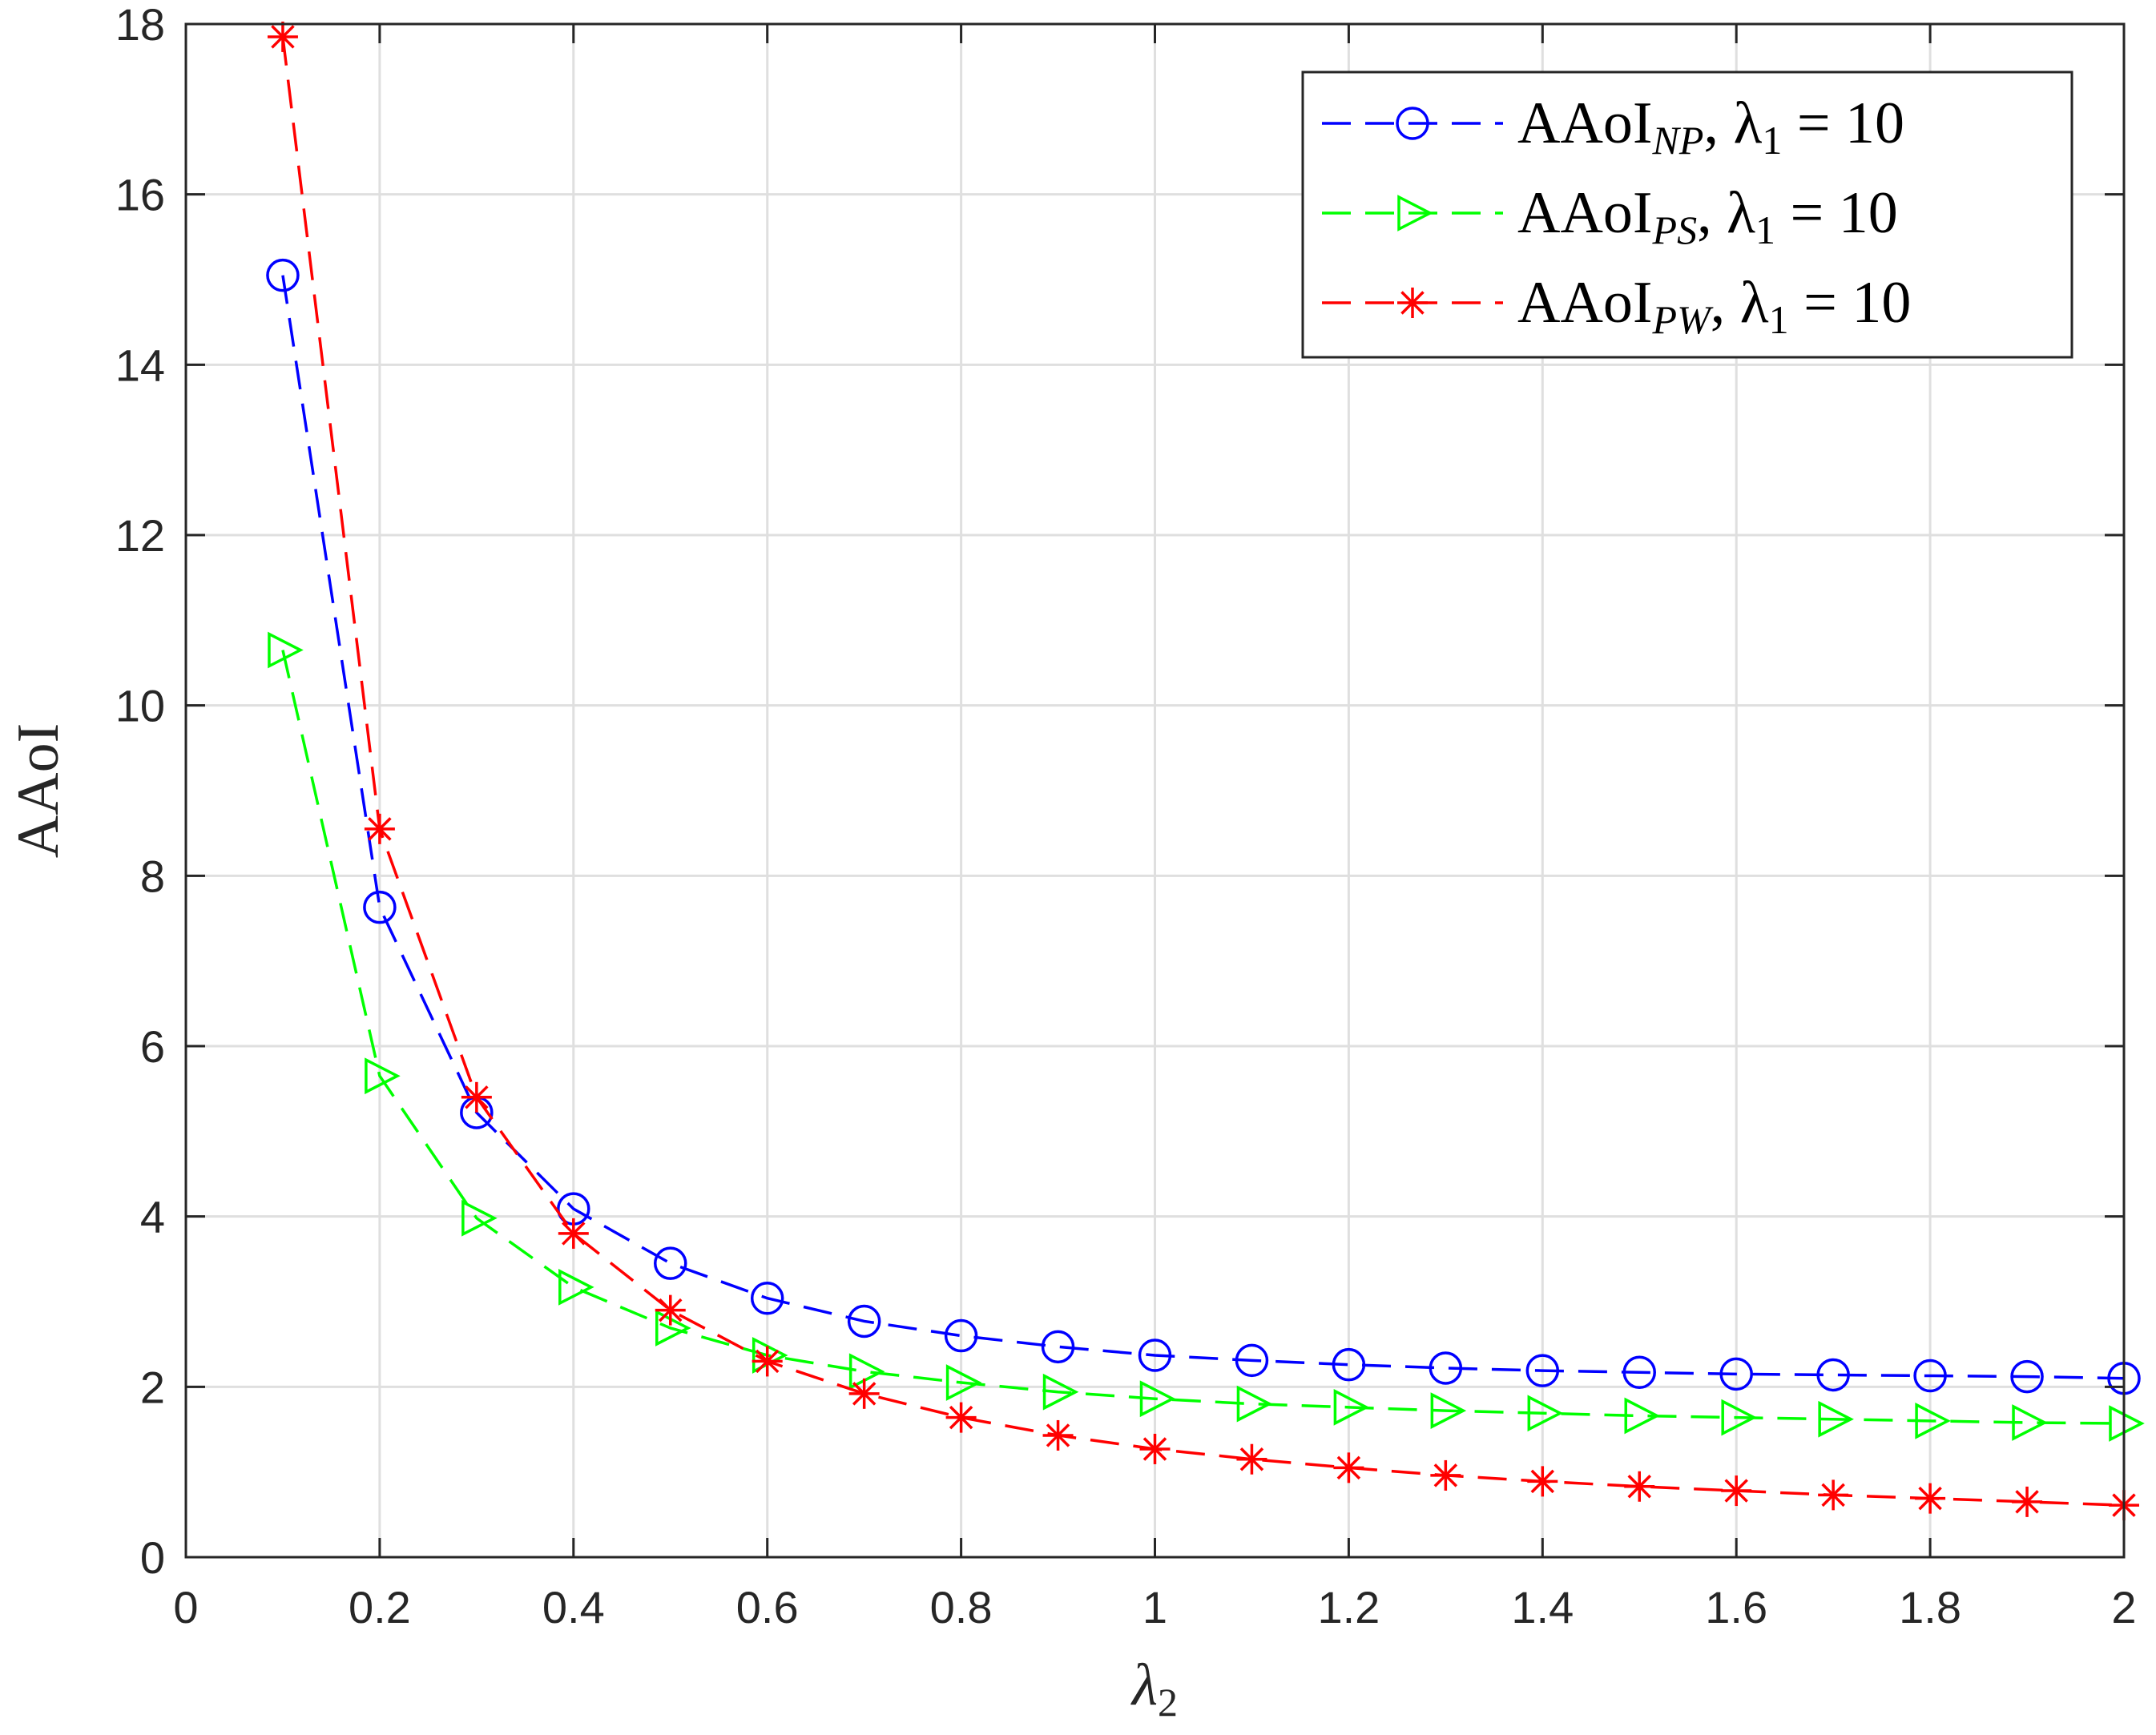  I want to click on legend-label-sub: PW, so click(1684, 319).